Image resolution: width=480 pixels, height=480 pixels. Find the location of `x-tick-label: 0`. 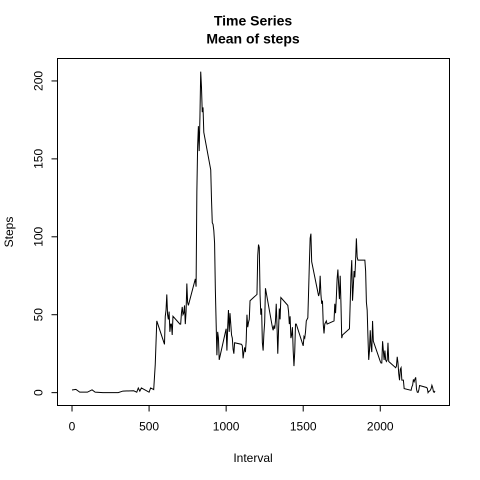

x-tick-label: 0 is located at coordinates (72, 427).